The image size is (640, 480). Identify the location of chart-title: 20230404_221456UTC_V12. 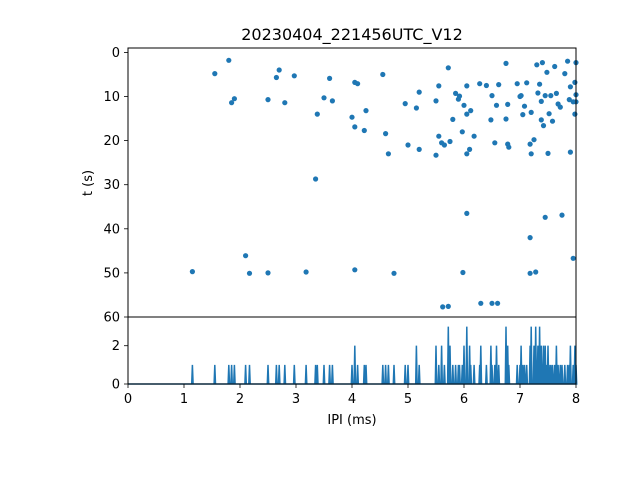
(352, 35).